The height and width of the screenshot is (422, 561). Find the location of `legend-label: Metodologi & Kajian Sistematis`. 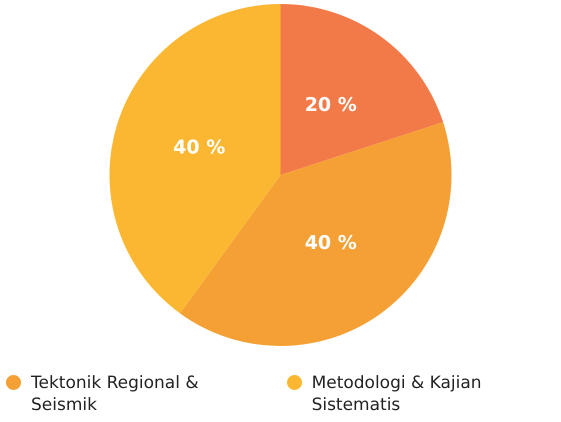

legend-label: Metodologi & Kajian Sistematis is located at coordinates (397, 394).